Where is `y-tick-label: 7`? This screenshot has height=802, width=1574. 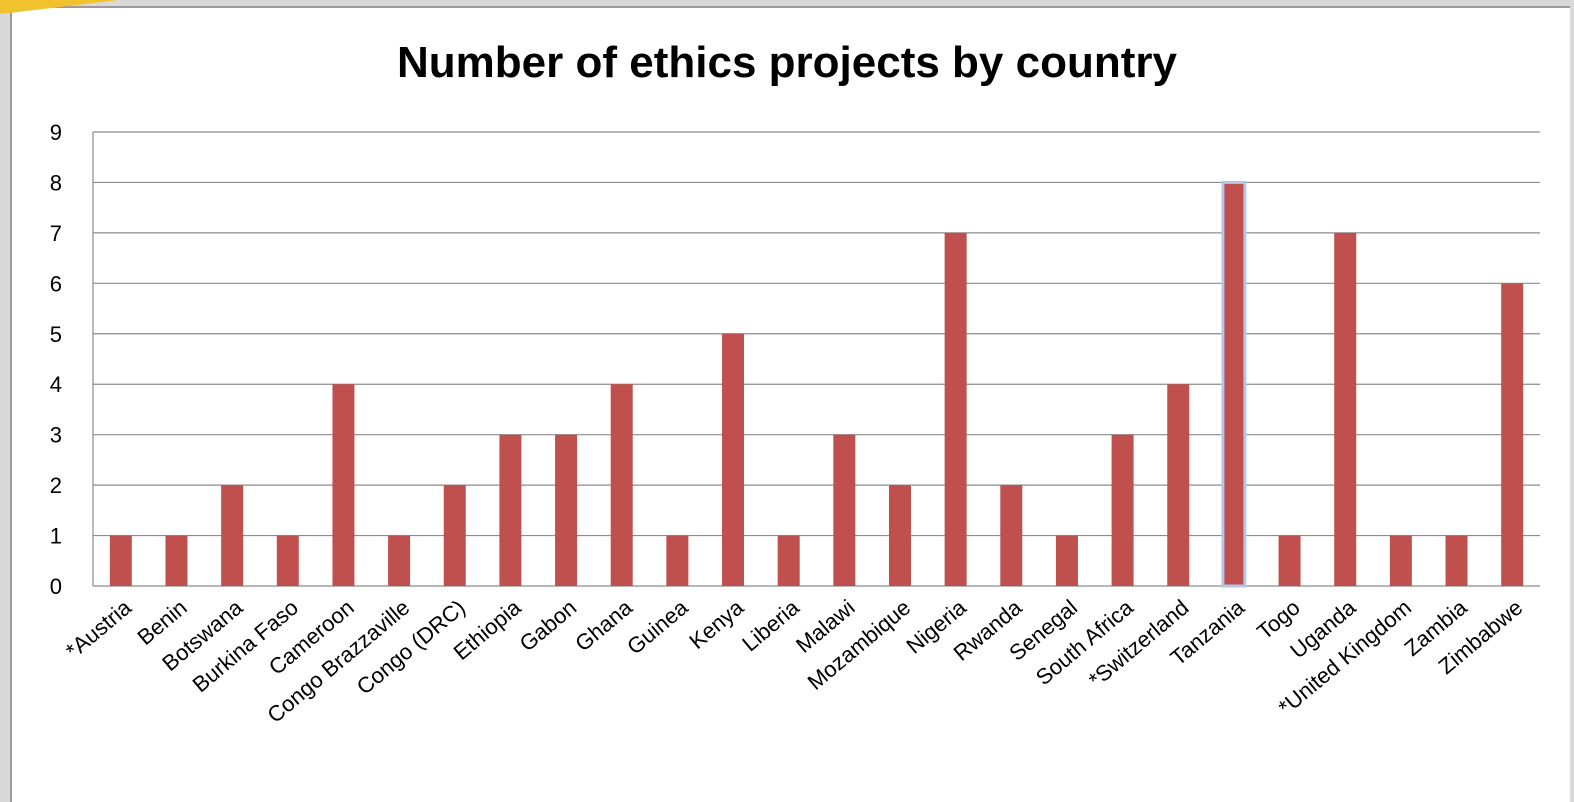 y-tick-label: 7 is located at coordinates (56, 233).